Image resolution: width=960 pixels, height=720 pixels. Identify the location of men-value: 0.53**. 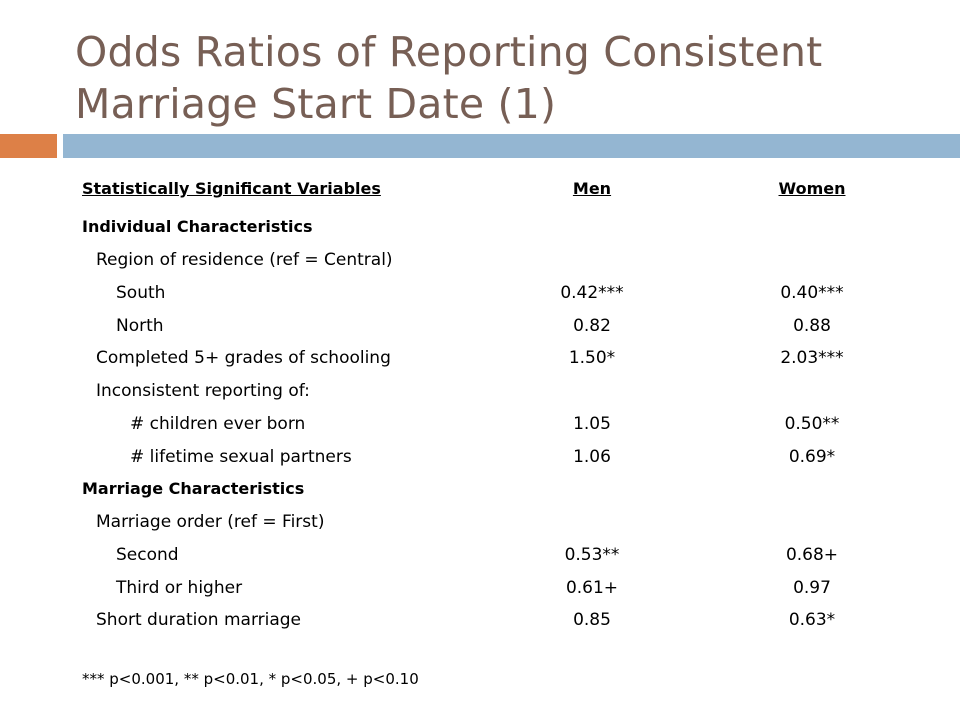
(592, 555).